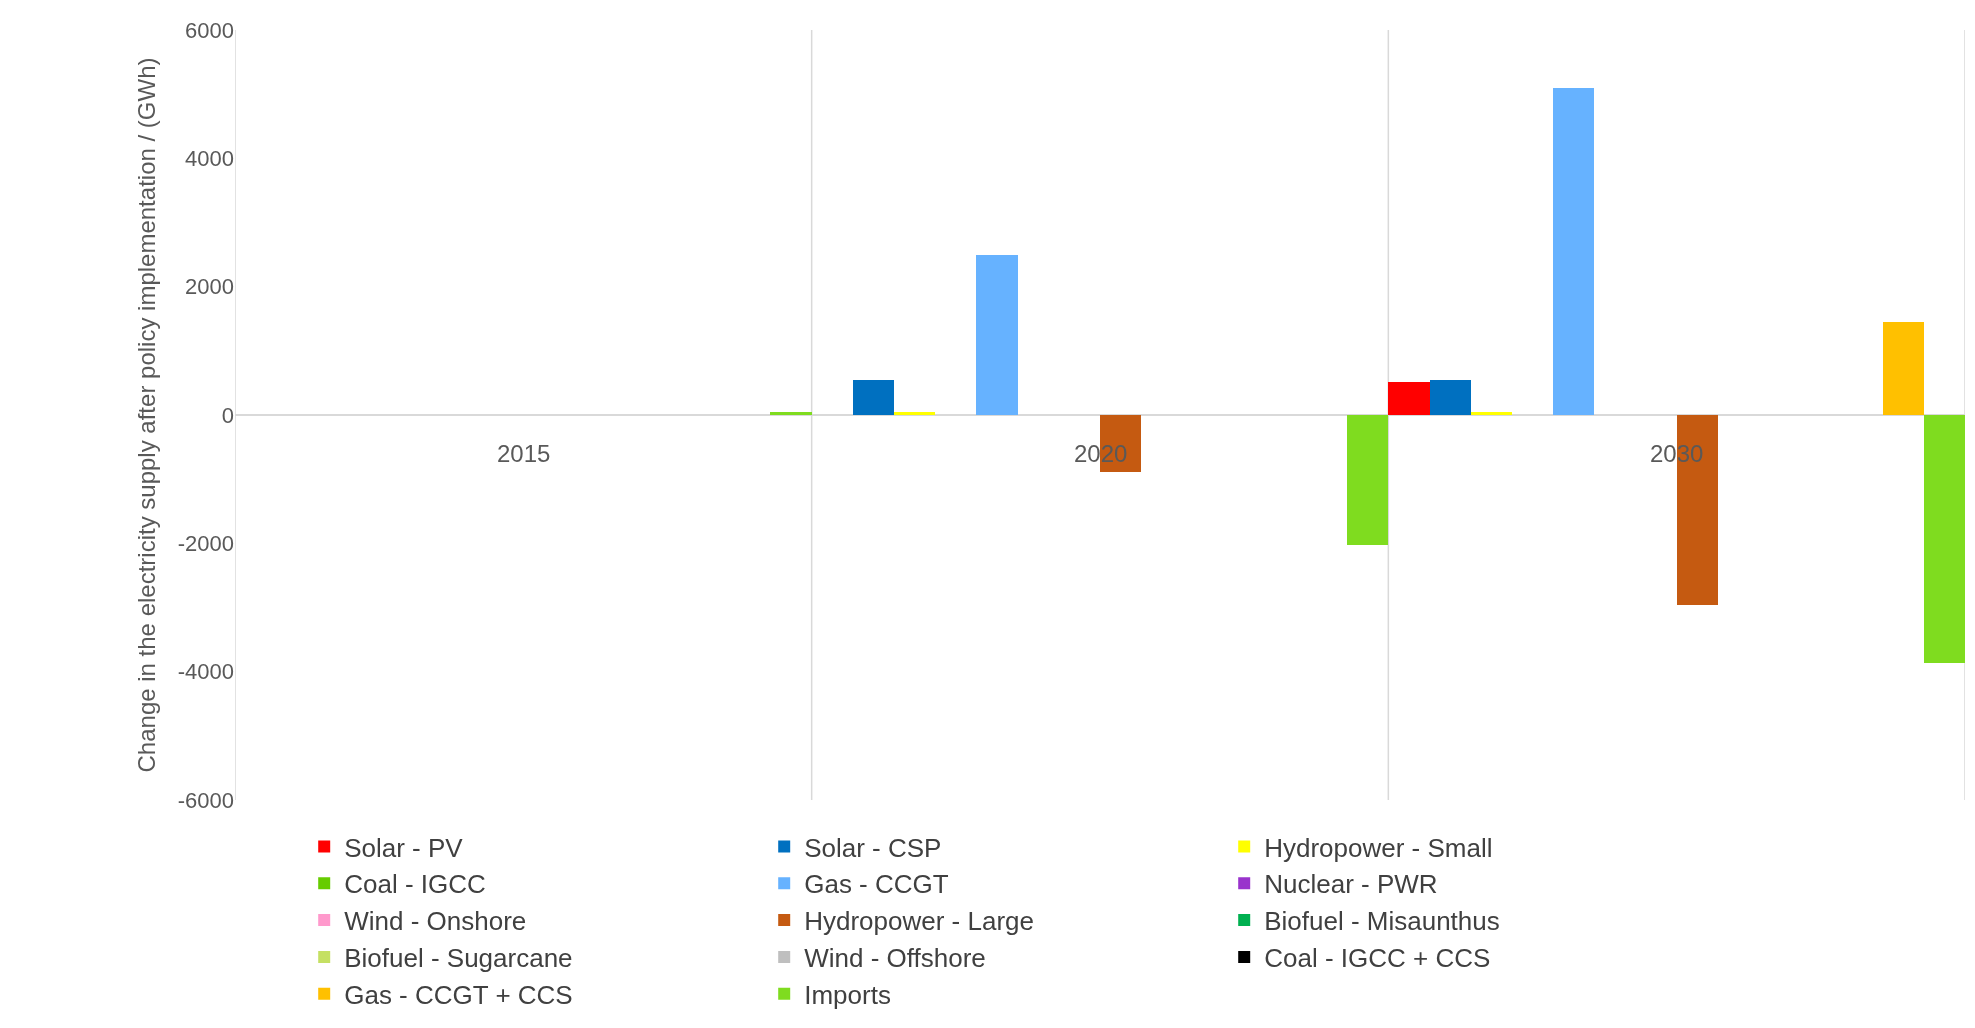 The width and height of the screenshot is (1975, 1028). I want to click on legend-label: Gas - CCGT + CCS, so click(458, 994).